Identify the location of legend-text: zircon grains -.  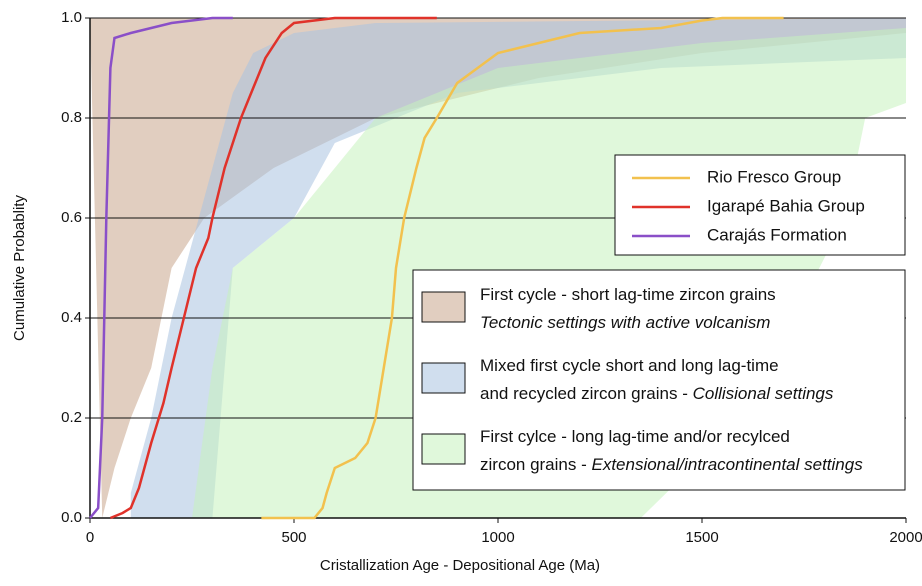
(535, 464).